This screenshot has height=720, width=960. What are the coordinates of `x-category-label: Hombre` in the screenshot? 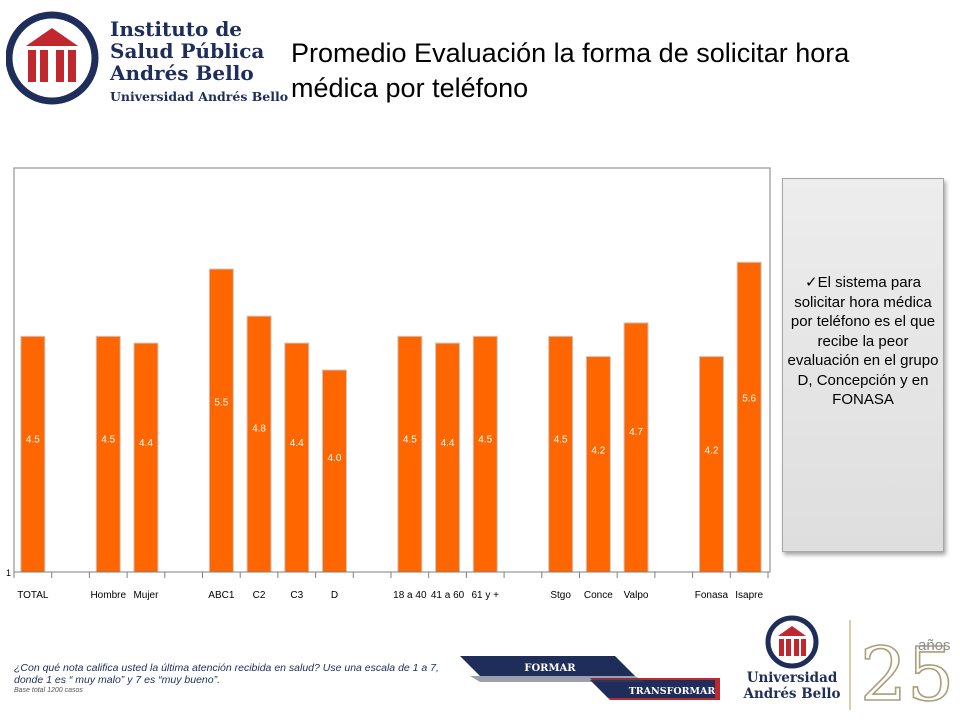 It's located at (108, 595).